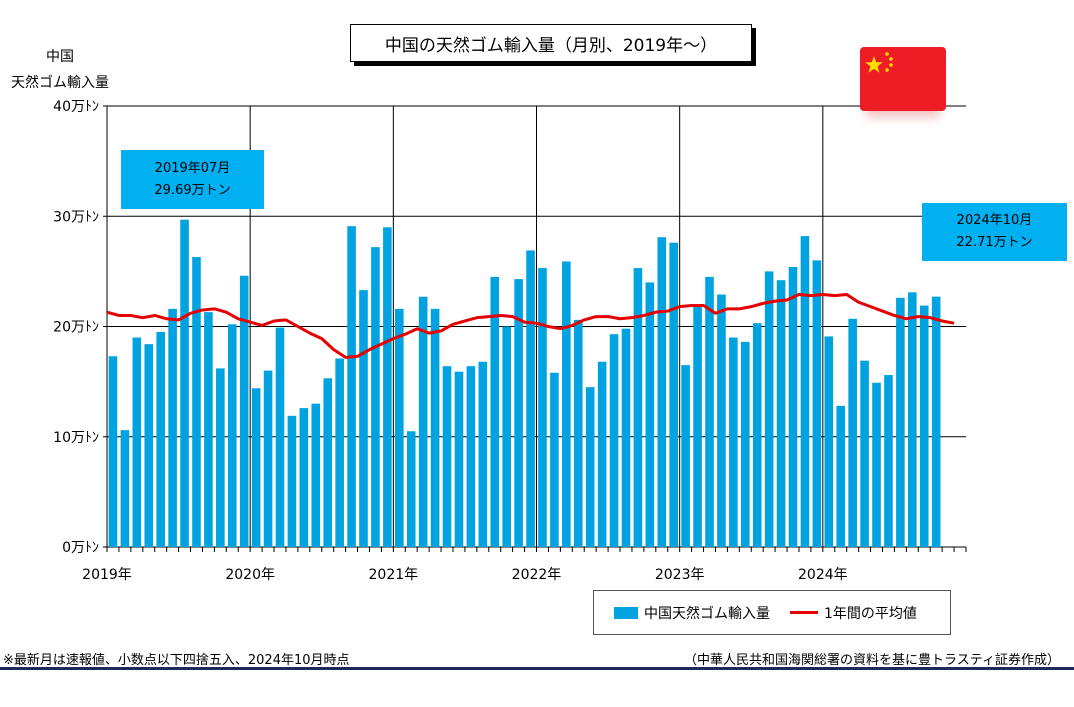 The height and width of the screenshot is (707, 1074). I want to click on callout-first-peak: 2019年07月 29.69万トン, so click(192, 179).